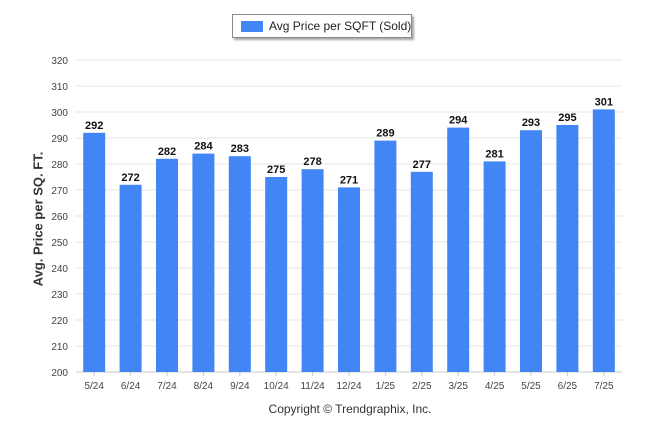 Image resolution: width=646 pixels, height=434 pixels. I want to click on x-tick-label: 4/25, so click(495, 386).